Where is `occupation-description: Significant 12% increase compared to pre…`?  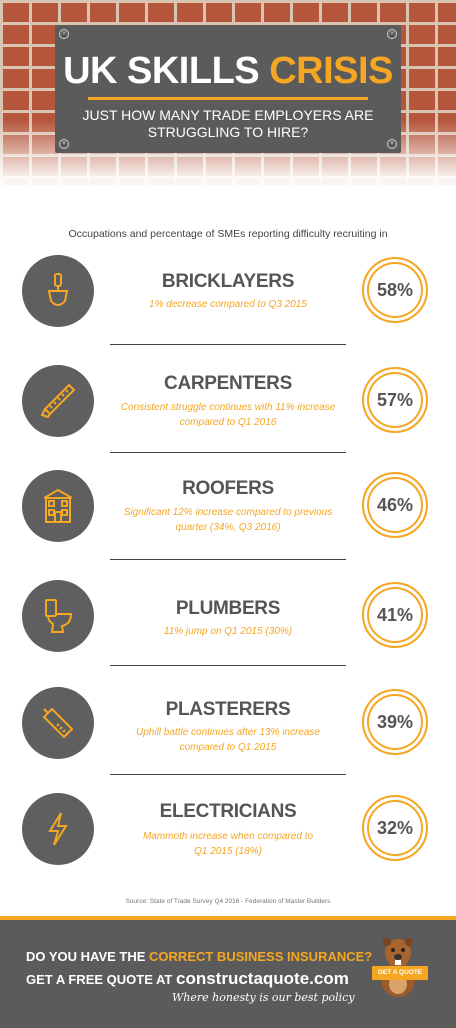 occupation-description: Significant 12% increase compared to pre… is located at coordinates (228, 520).